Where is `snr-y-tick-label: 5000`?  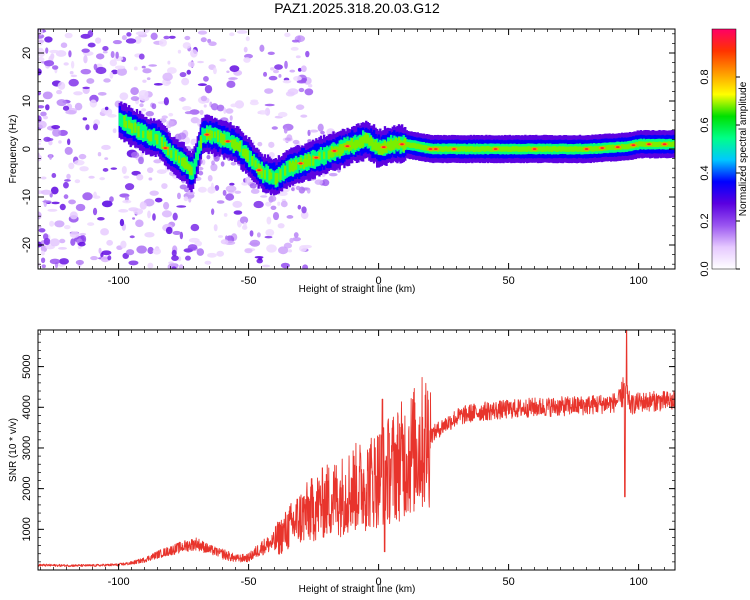
snr-y-tick-label: 5000 is located at coordinates (27, 366).